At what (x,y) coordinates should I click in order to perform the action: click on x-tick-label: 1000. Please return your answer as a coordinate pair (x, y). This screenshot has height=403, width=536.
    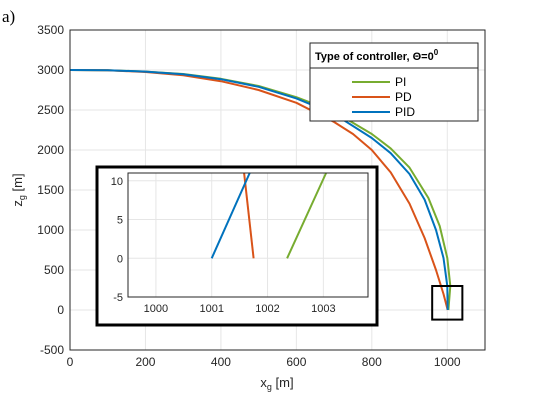
    Looking at the image, I should click on (447, 362).